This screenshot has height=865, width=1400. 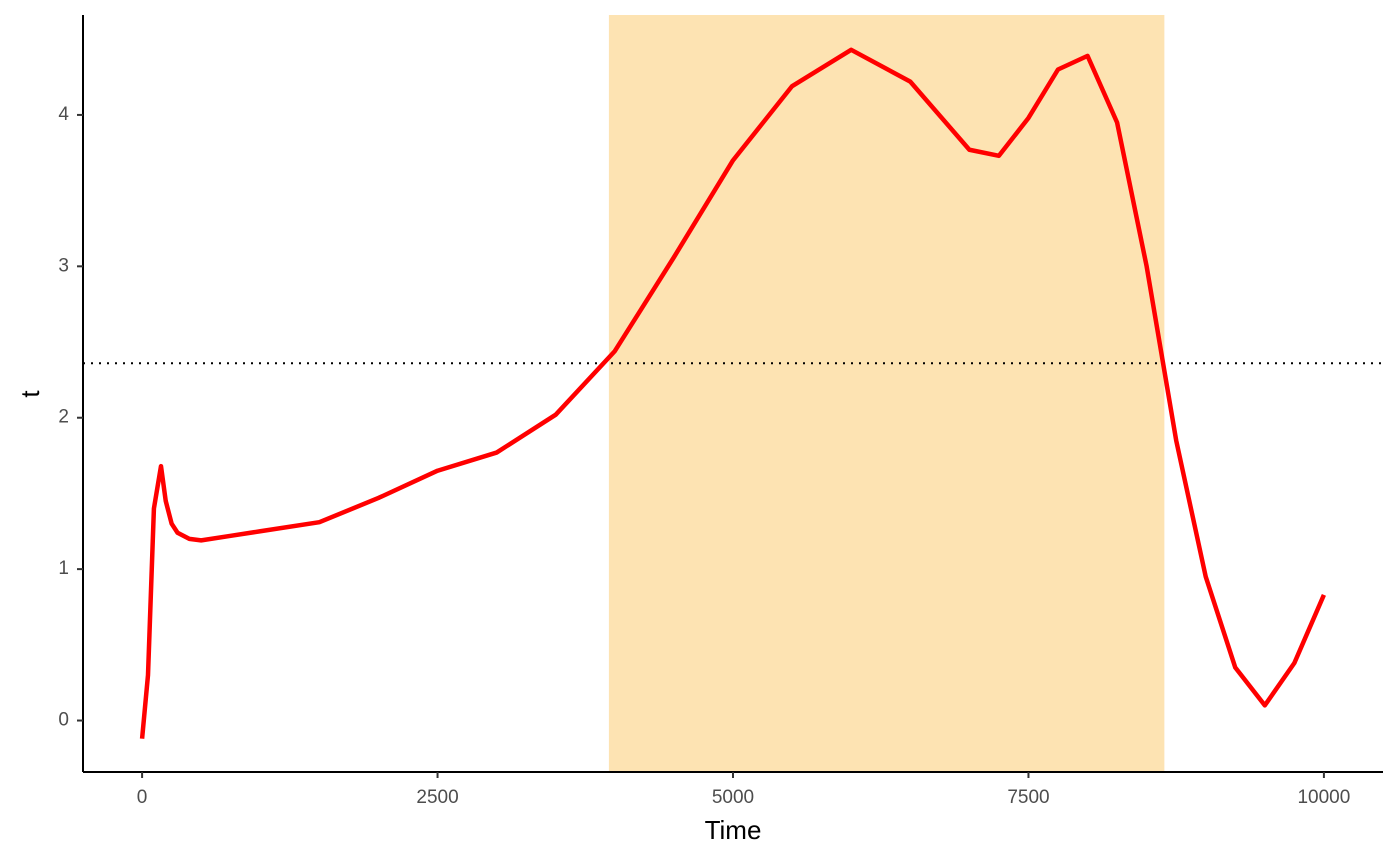 What do you see at coordinates (63, 568) in the screenshot?
I see `y-tick-label: 1` at bounding box center [63, 568].